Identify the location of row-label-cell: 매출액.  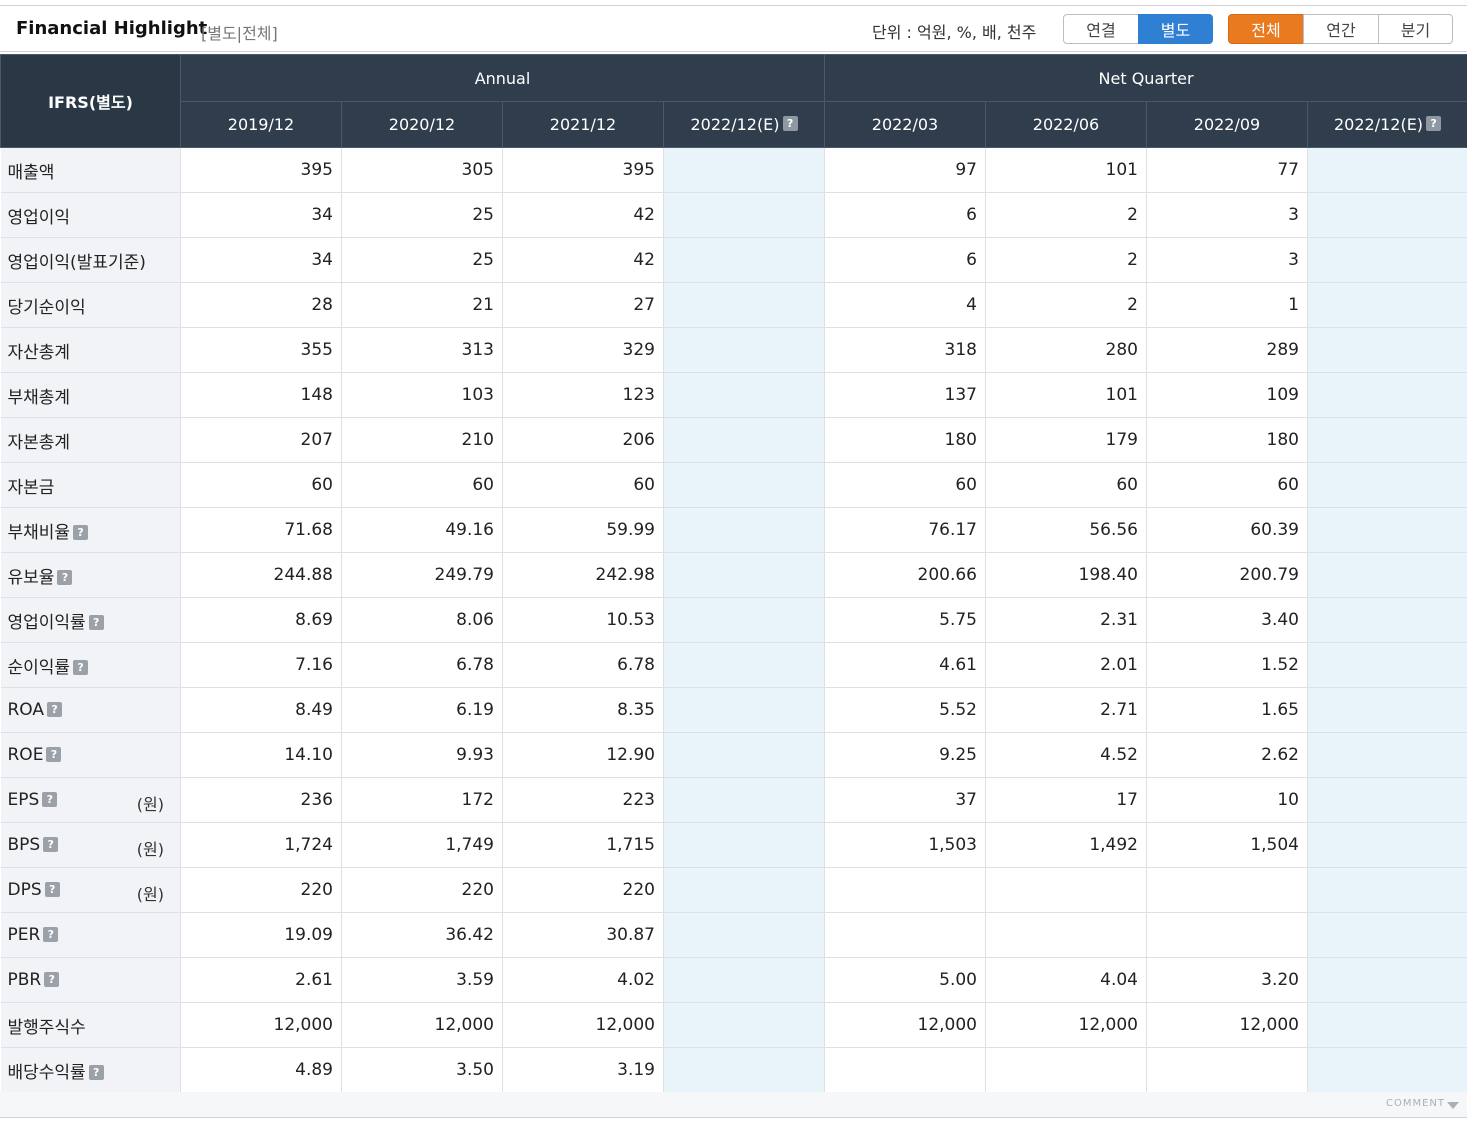
(90, 170).